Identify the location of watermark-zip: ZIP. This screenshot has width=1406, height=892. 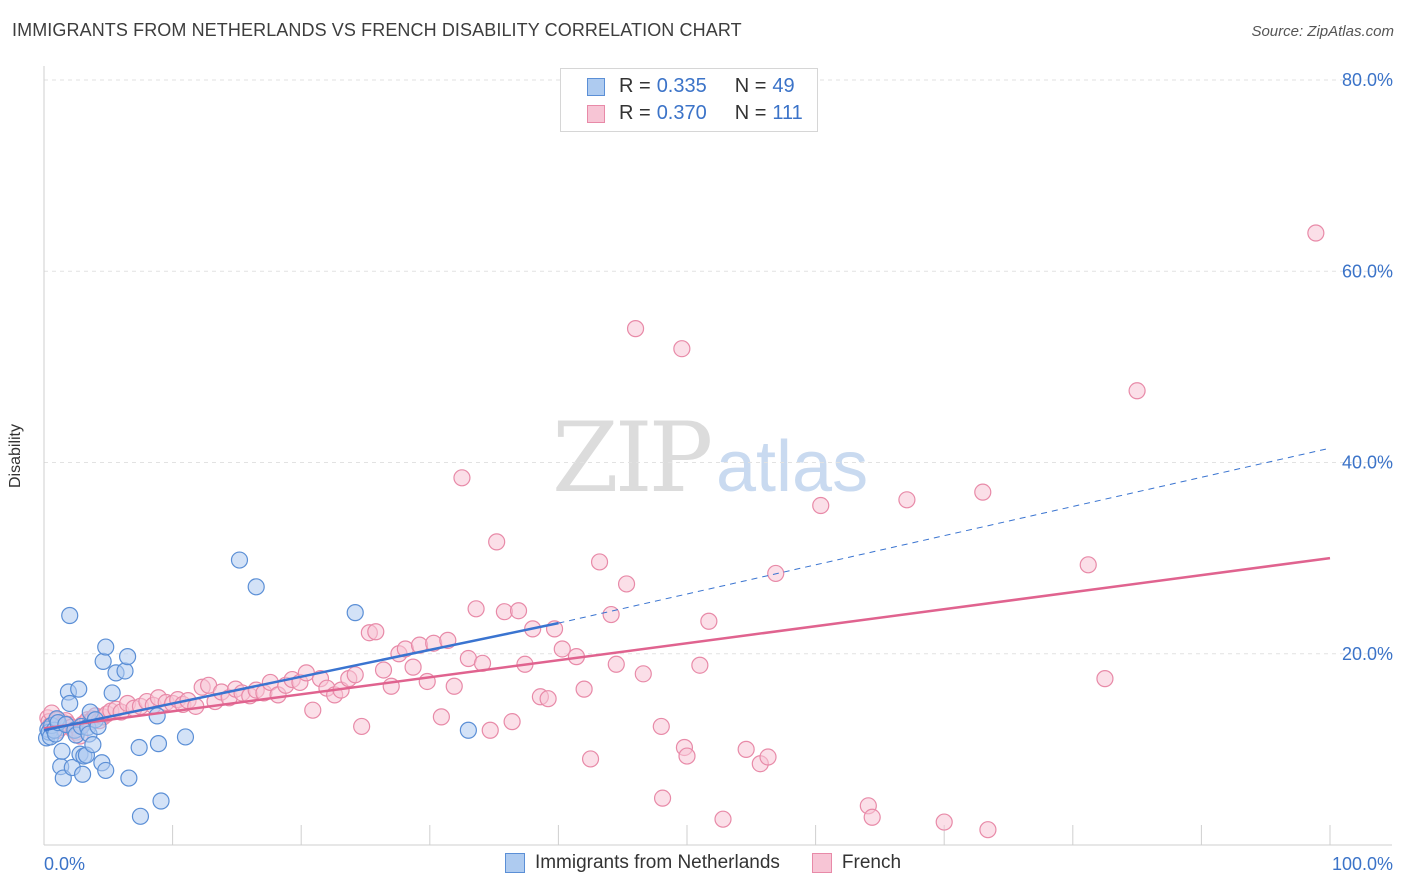
(632, 458).